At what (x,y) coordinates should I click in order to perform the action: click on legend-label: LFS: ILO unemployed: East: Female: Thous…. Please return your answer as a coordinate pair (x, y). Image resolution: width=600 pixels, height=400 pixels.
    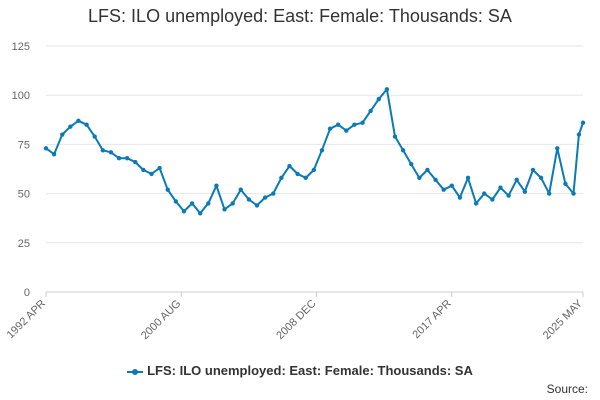
    Looking at the image, I should click on (310, 370).